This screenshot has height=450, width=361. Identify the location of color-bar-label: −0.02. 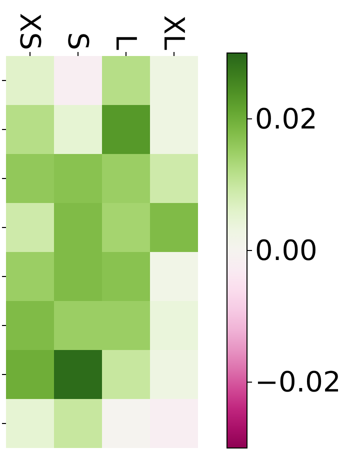
(298, 382).